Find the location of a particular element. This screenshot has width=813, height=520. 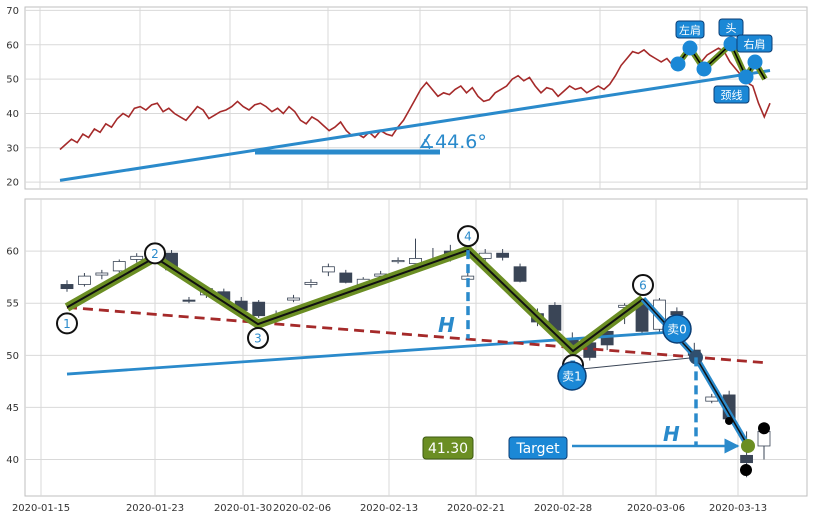

sell1-label: 卖1 is located at coordinates (572, 377).